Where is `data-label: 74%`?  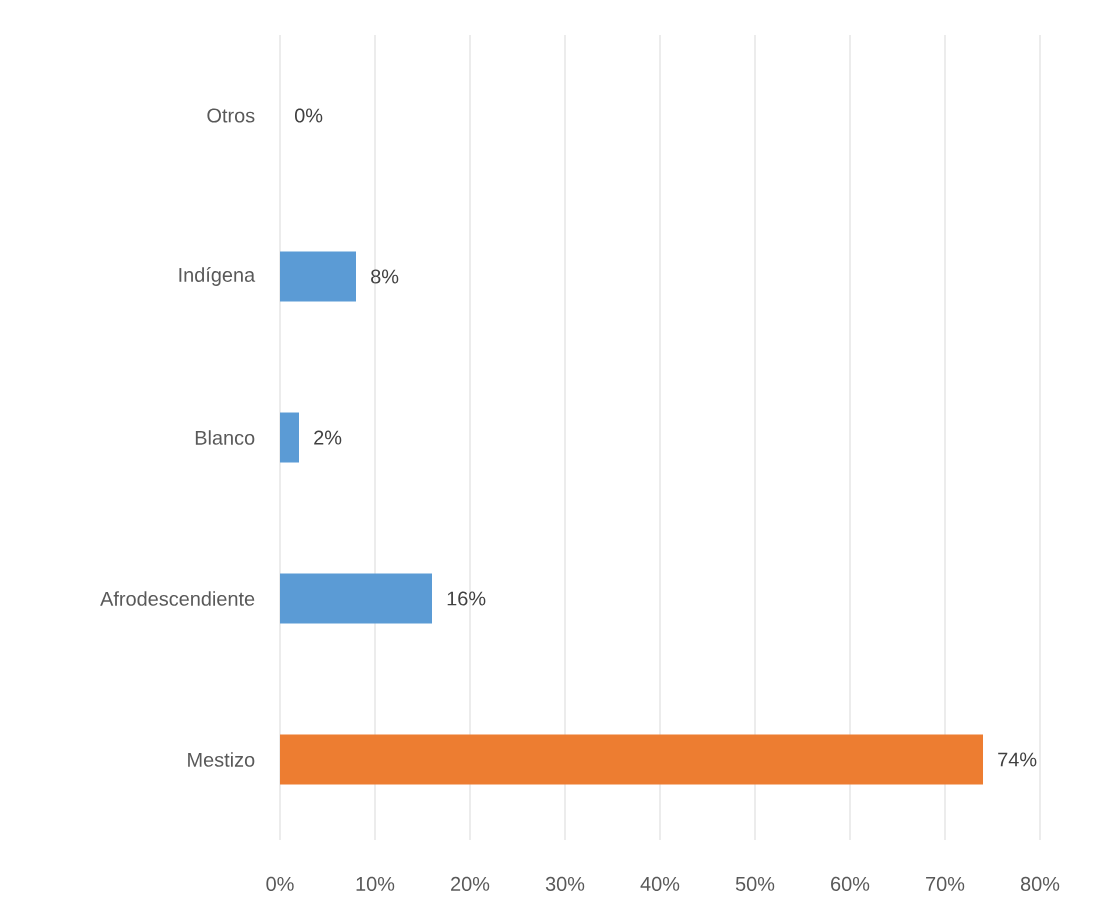
data-label: 74% is located at coordinates (1017, 759).